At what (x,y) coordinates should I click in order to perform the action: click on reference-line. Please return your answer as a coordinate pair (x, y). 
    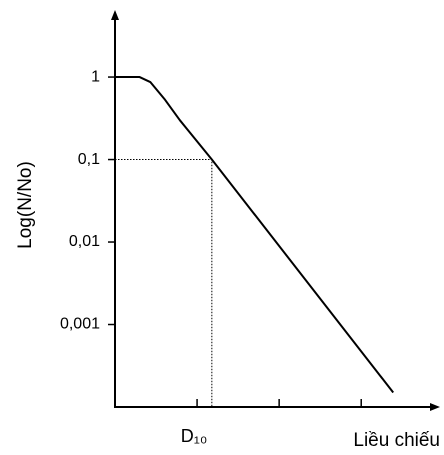
    Looking at the image, I should click on (164, 283).